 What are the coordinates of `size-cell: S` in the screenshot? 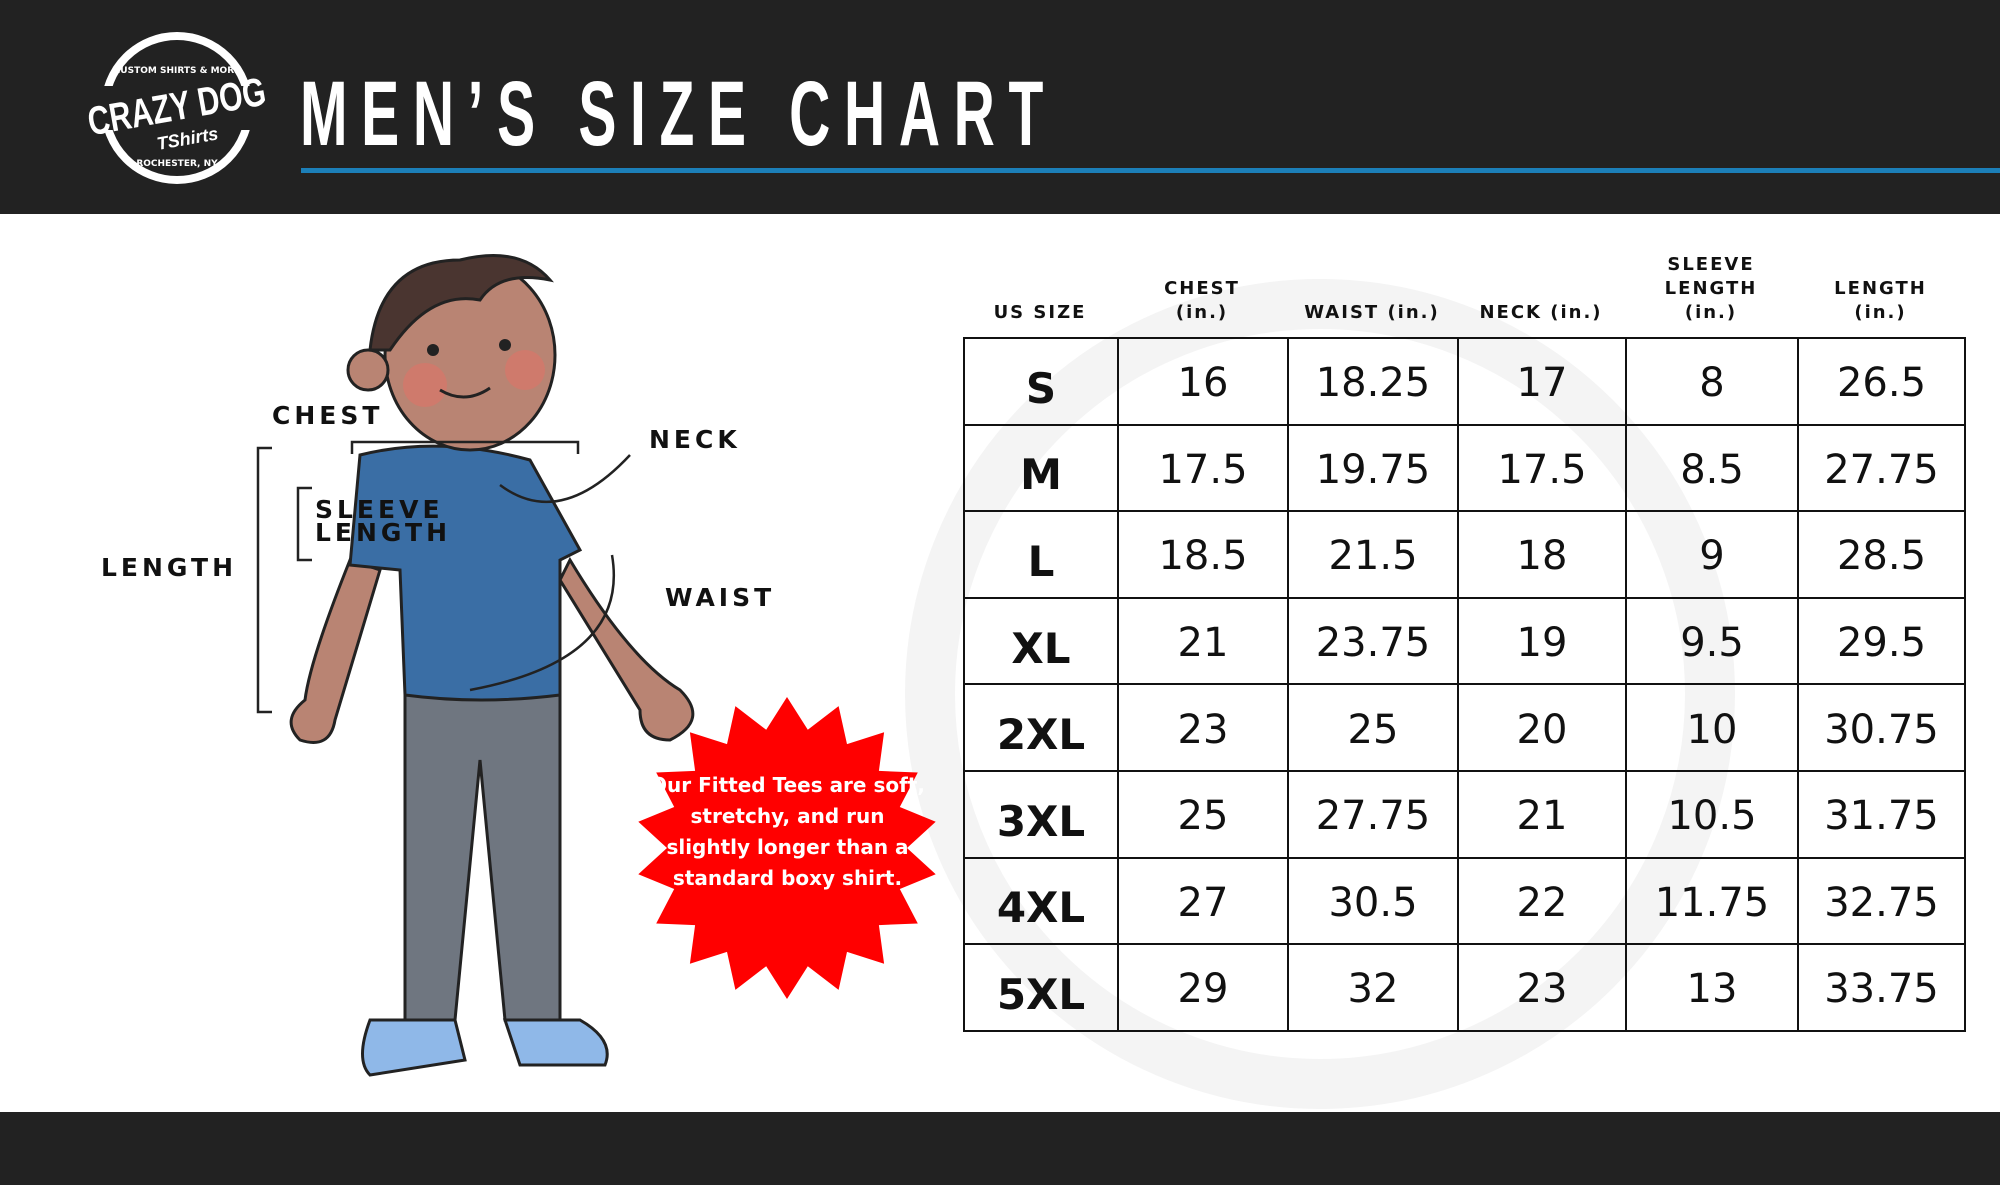 It's located at (1041, 381).